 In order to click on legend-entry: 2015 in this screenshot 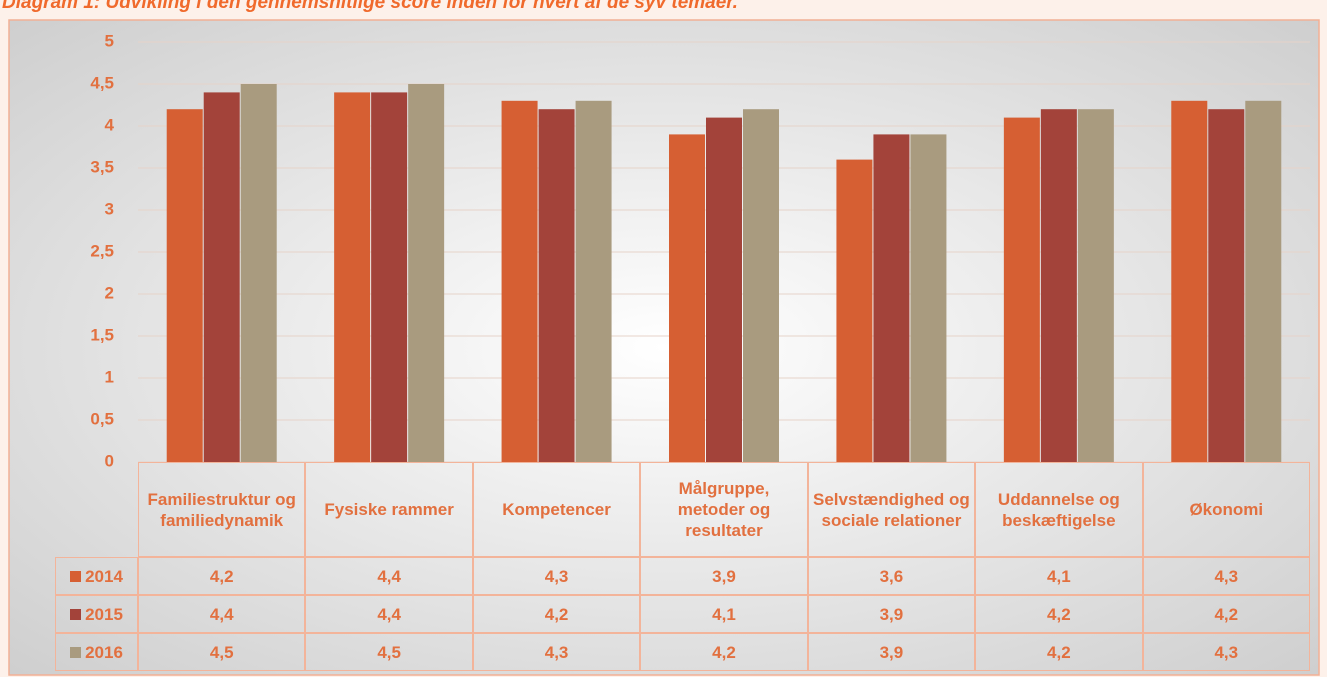, I will do `click(96, 614)`.